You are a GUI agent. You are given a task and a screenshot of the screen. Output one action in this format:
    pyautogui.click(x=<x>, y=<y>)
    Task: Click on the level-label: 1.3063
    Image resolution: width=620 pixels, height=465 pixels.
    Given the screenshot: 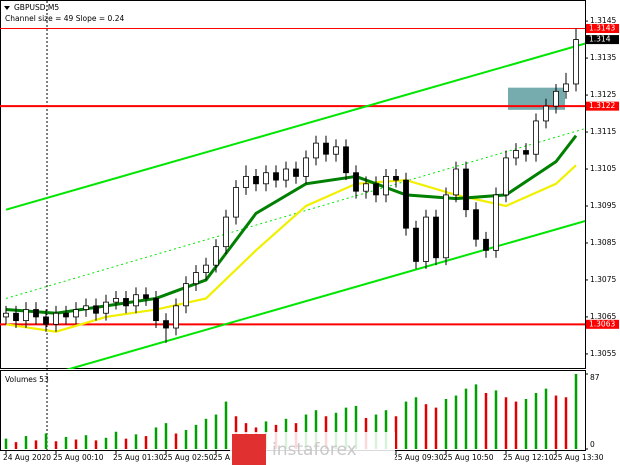 What is the action you would take?
    pyautogui.click(x=602, y=323)
    